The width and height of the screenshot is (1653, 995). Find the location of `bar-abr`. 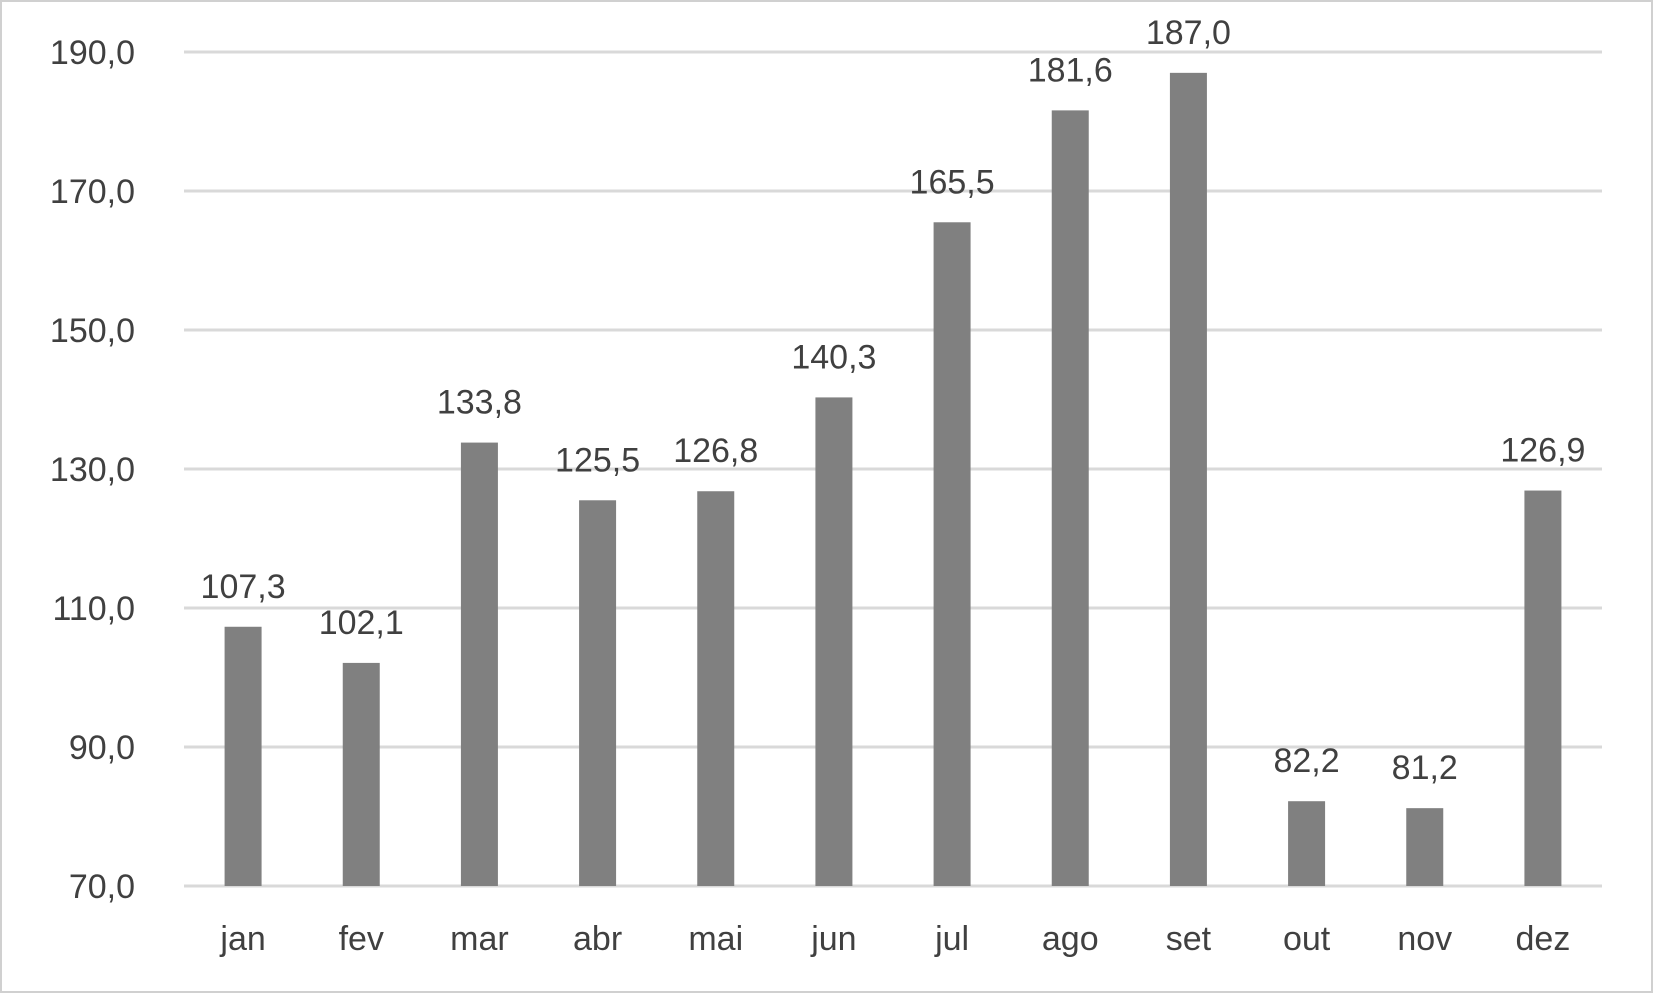

bar-abr is located at coordinates (598, 693).